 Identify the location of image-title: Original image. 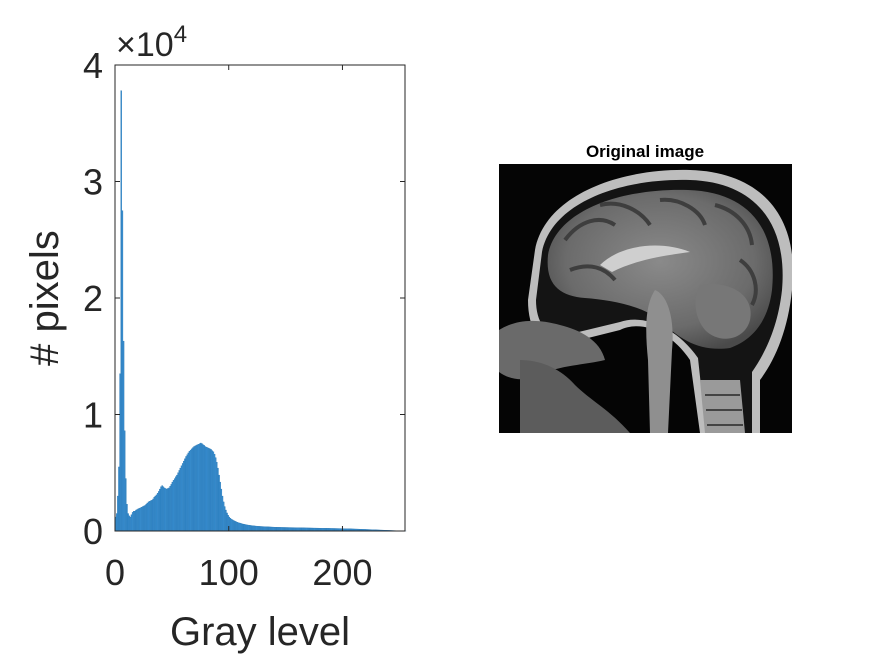
(645, 151).